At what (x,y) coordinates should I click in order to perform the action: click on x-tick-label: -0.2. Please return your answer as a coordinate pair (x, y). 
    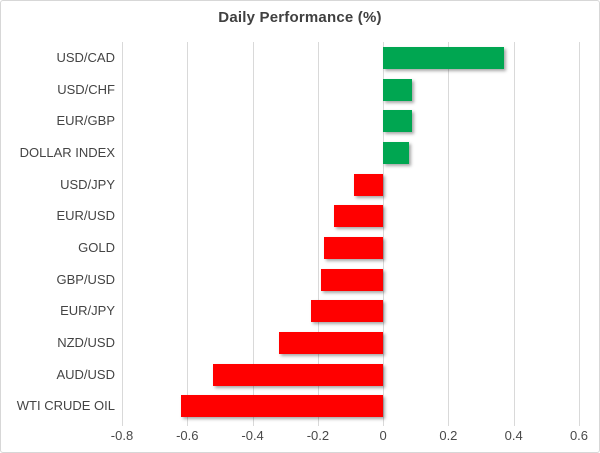
    Looking at the image, I should click on (318, 435).